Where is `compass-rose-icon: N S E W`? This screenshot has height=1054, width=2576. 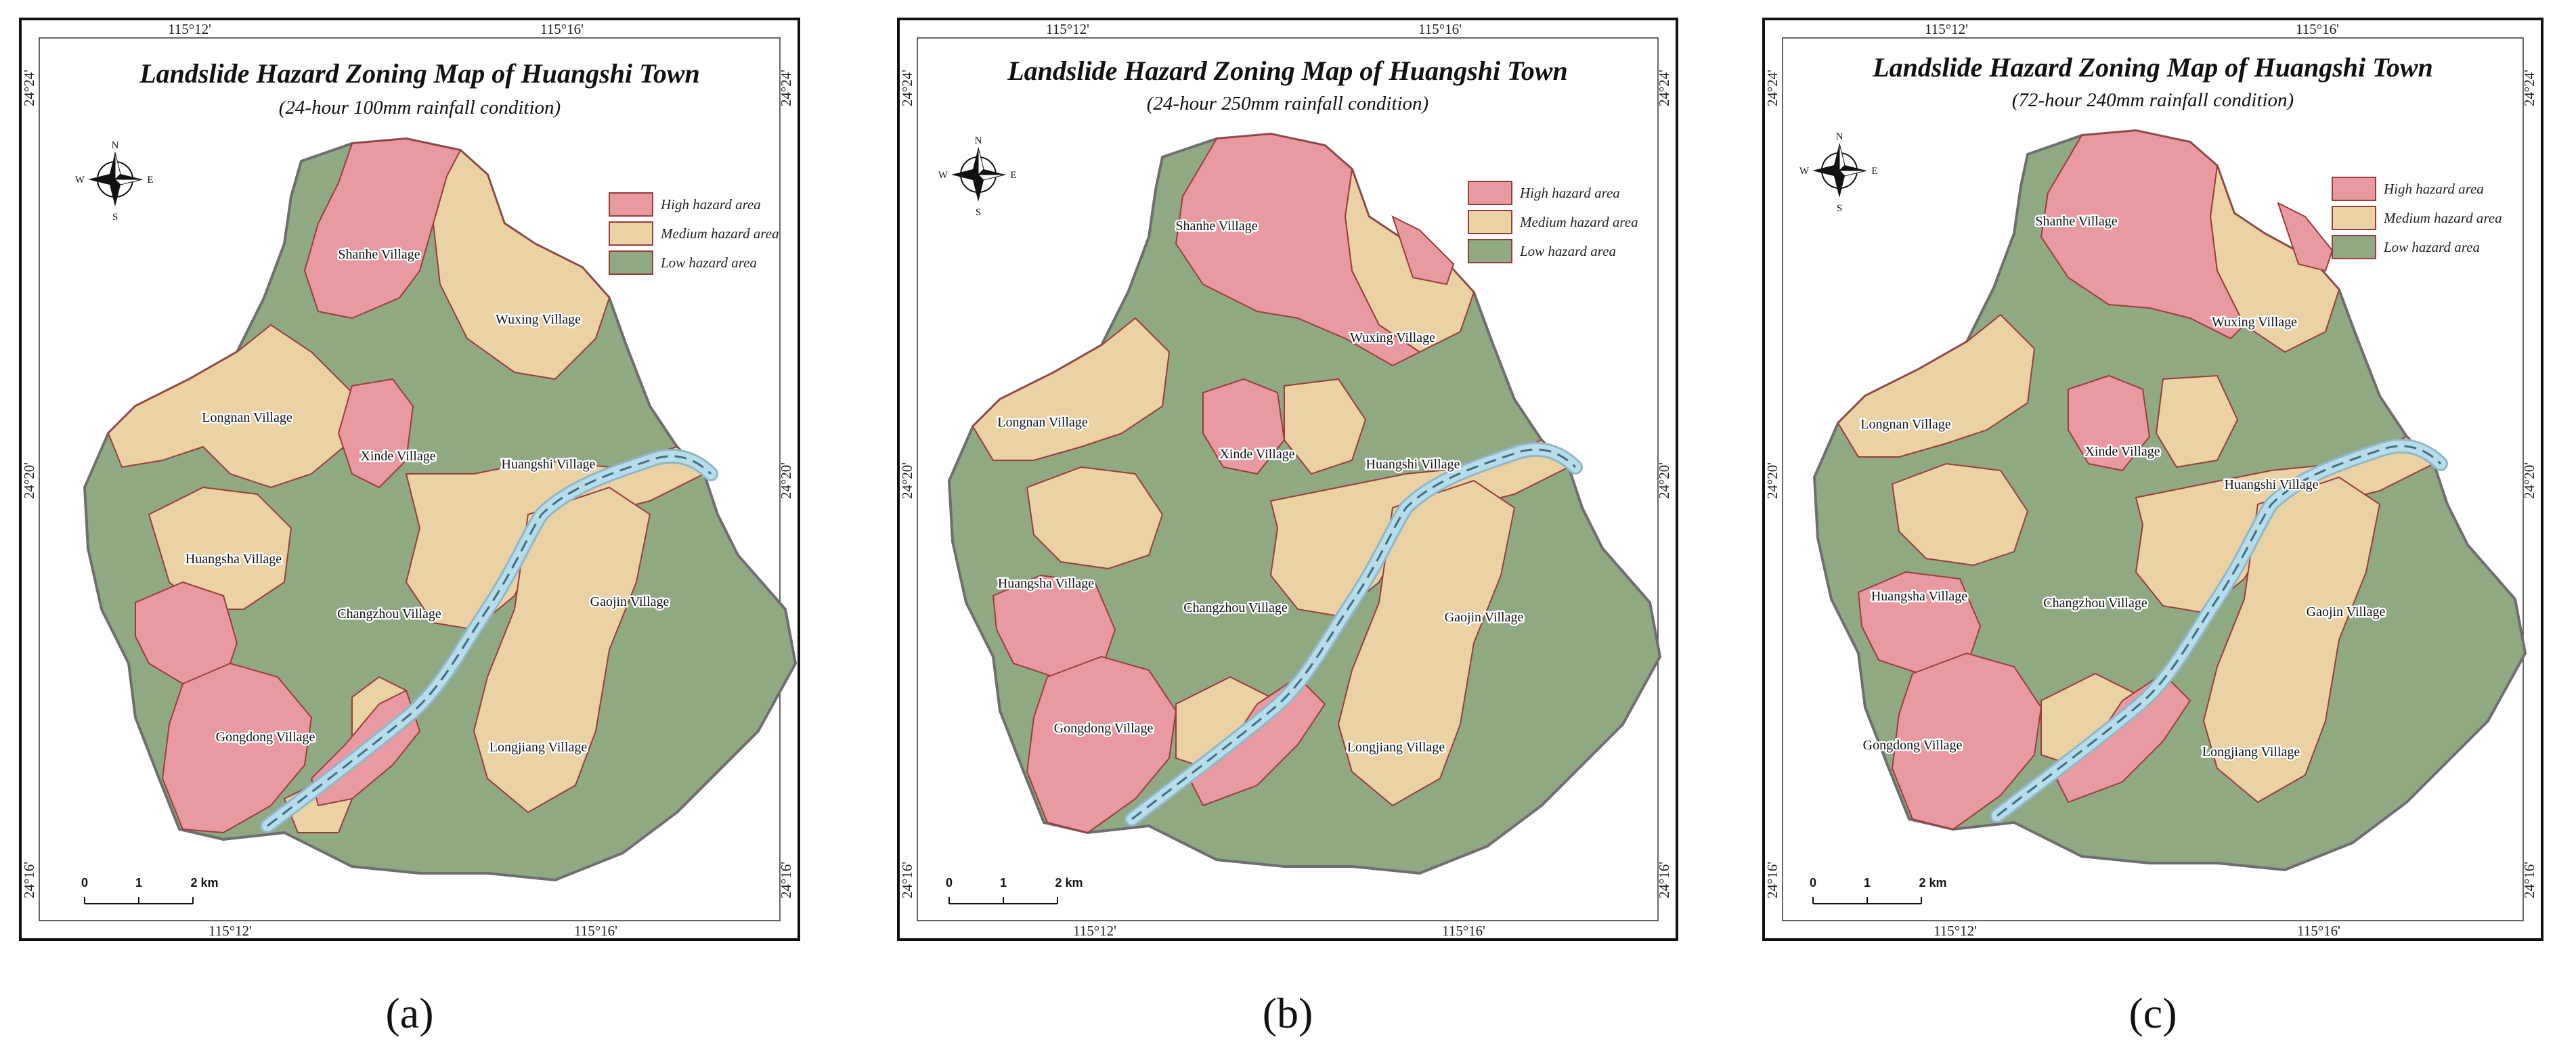
compass-rose-icon: N S E W is located at coordinates (977, 177).